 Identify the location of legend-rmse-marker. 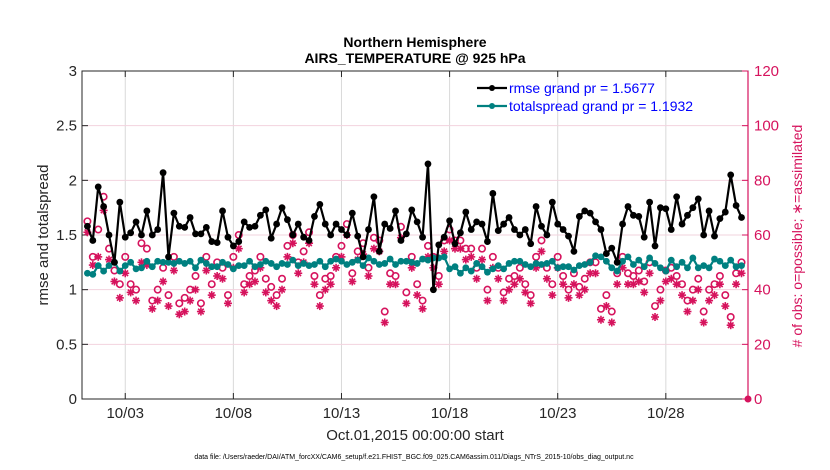
(492, 88).